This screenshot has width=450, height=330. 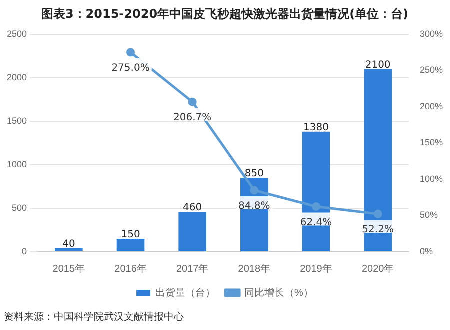 I want to click on y-tick-label: 2000, so click(x=17, y=77).